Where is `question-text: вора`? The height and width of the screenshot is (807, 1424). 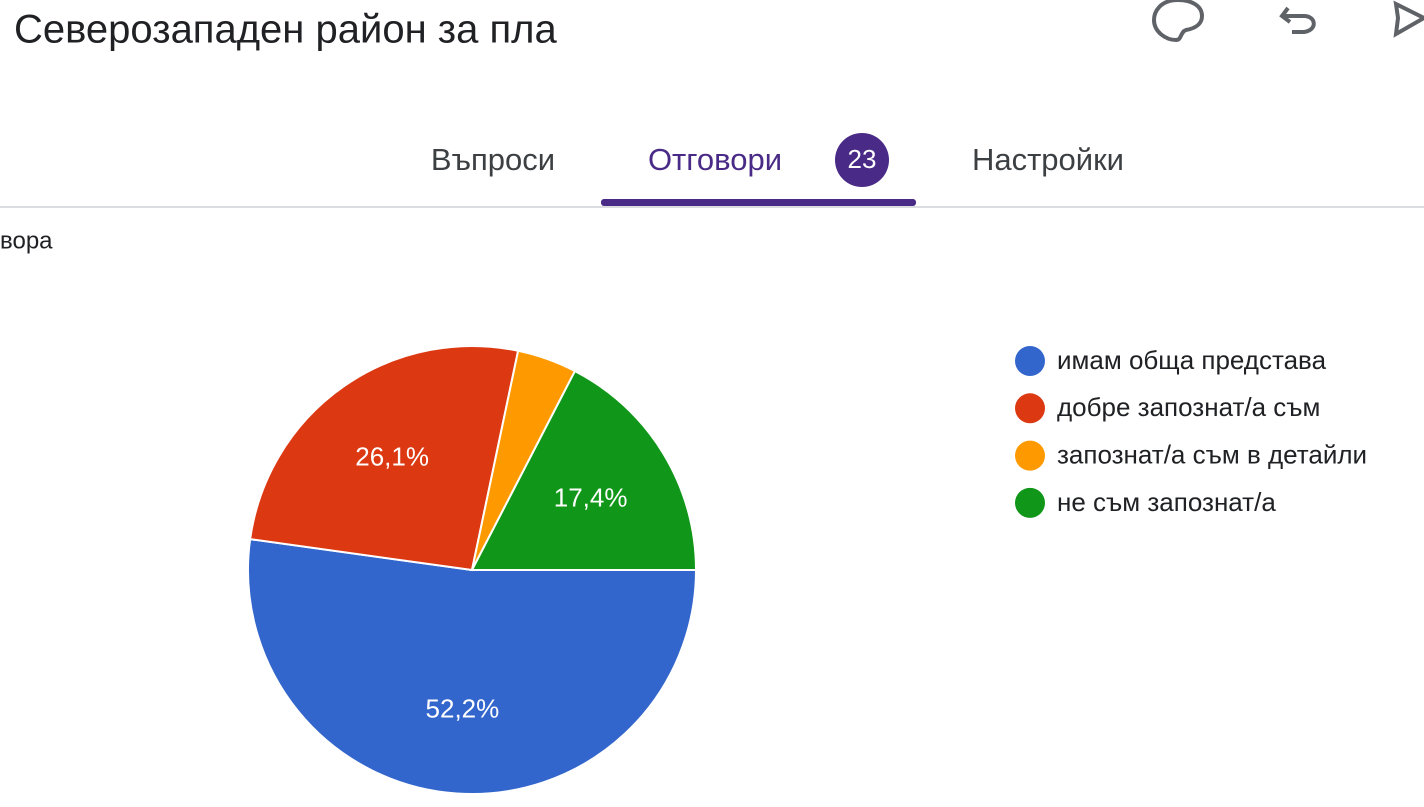 question-text: вора is located at coordinates (26, 240).